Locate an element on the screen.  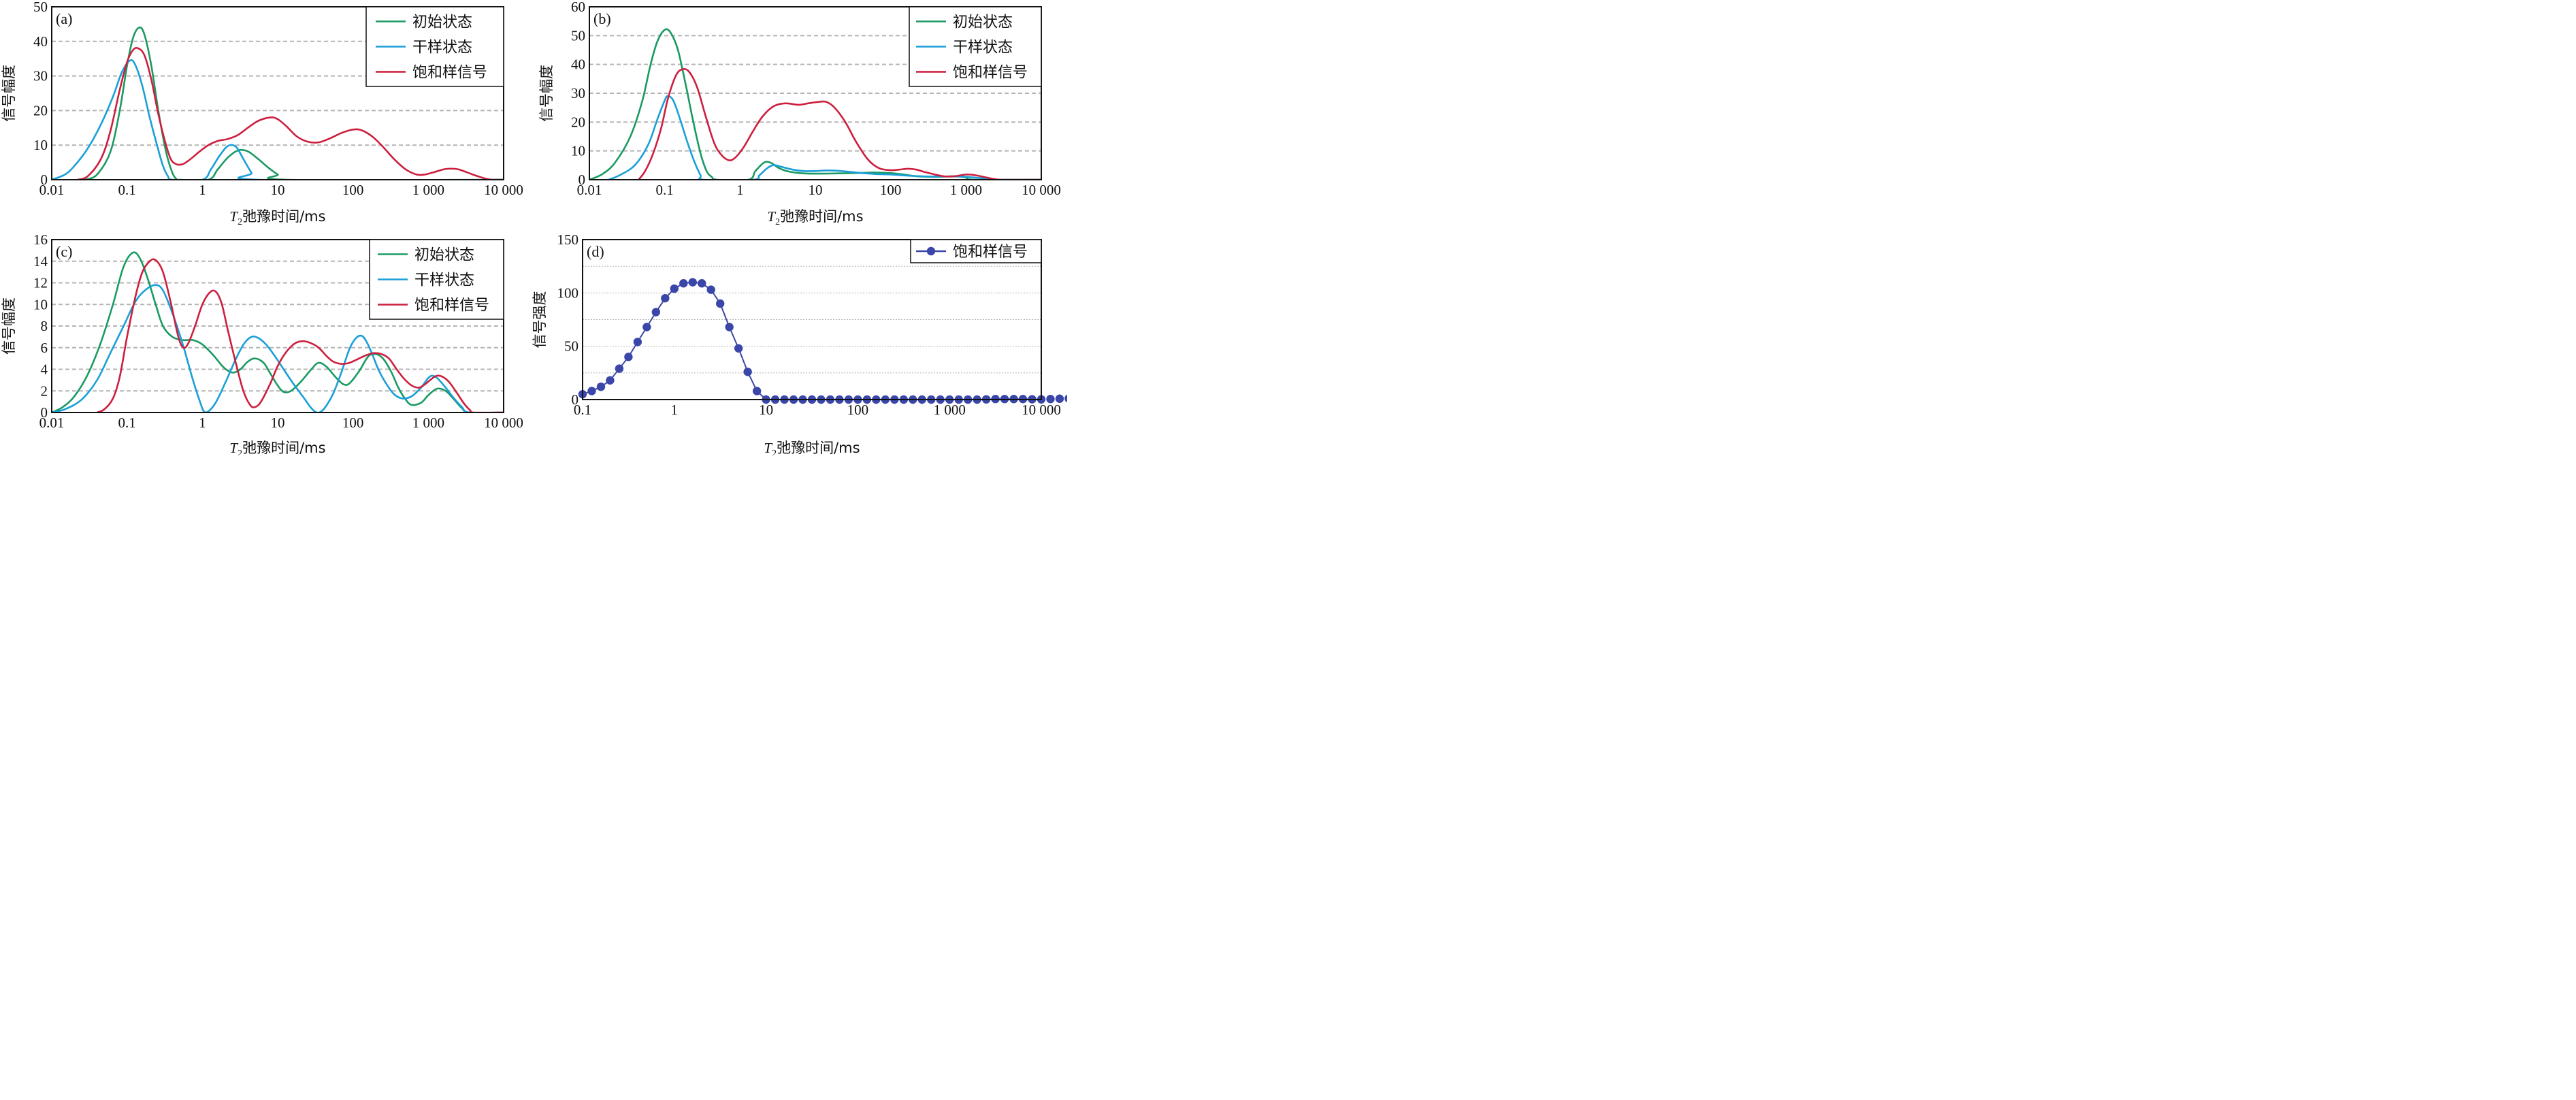
legend-label: 饱和样信号 is located at coordinates (990, 252).